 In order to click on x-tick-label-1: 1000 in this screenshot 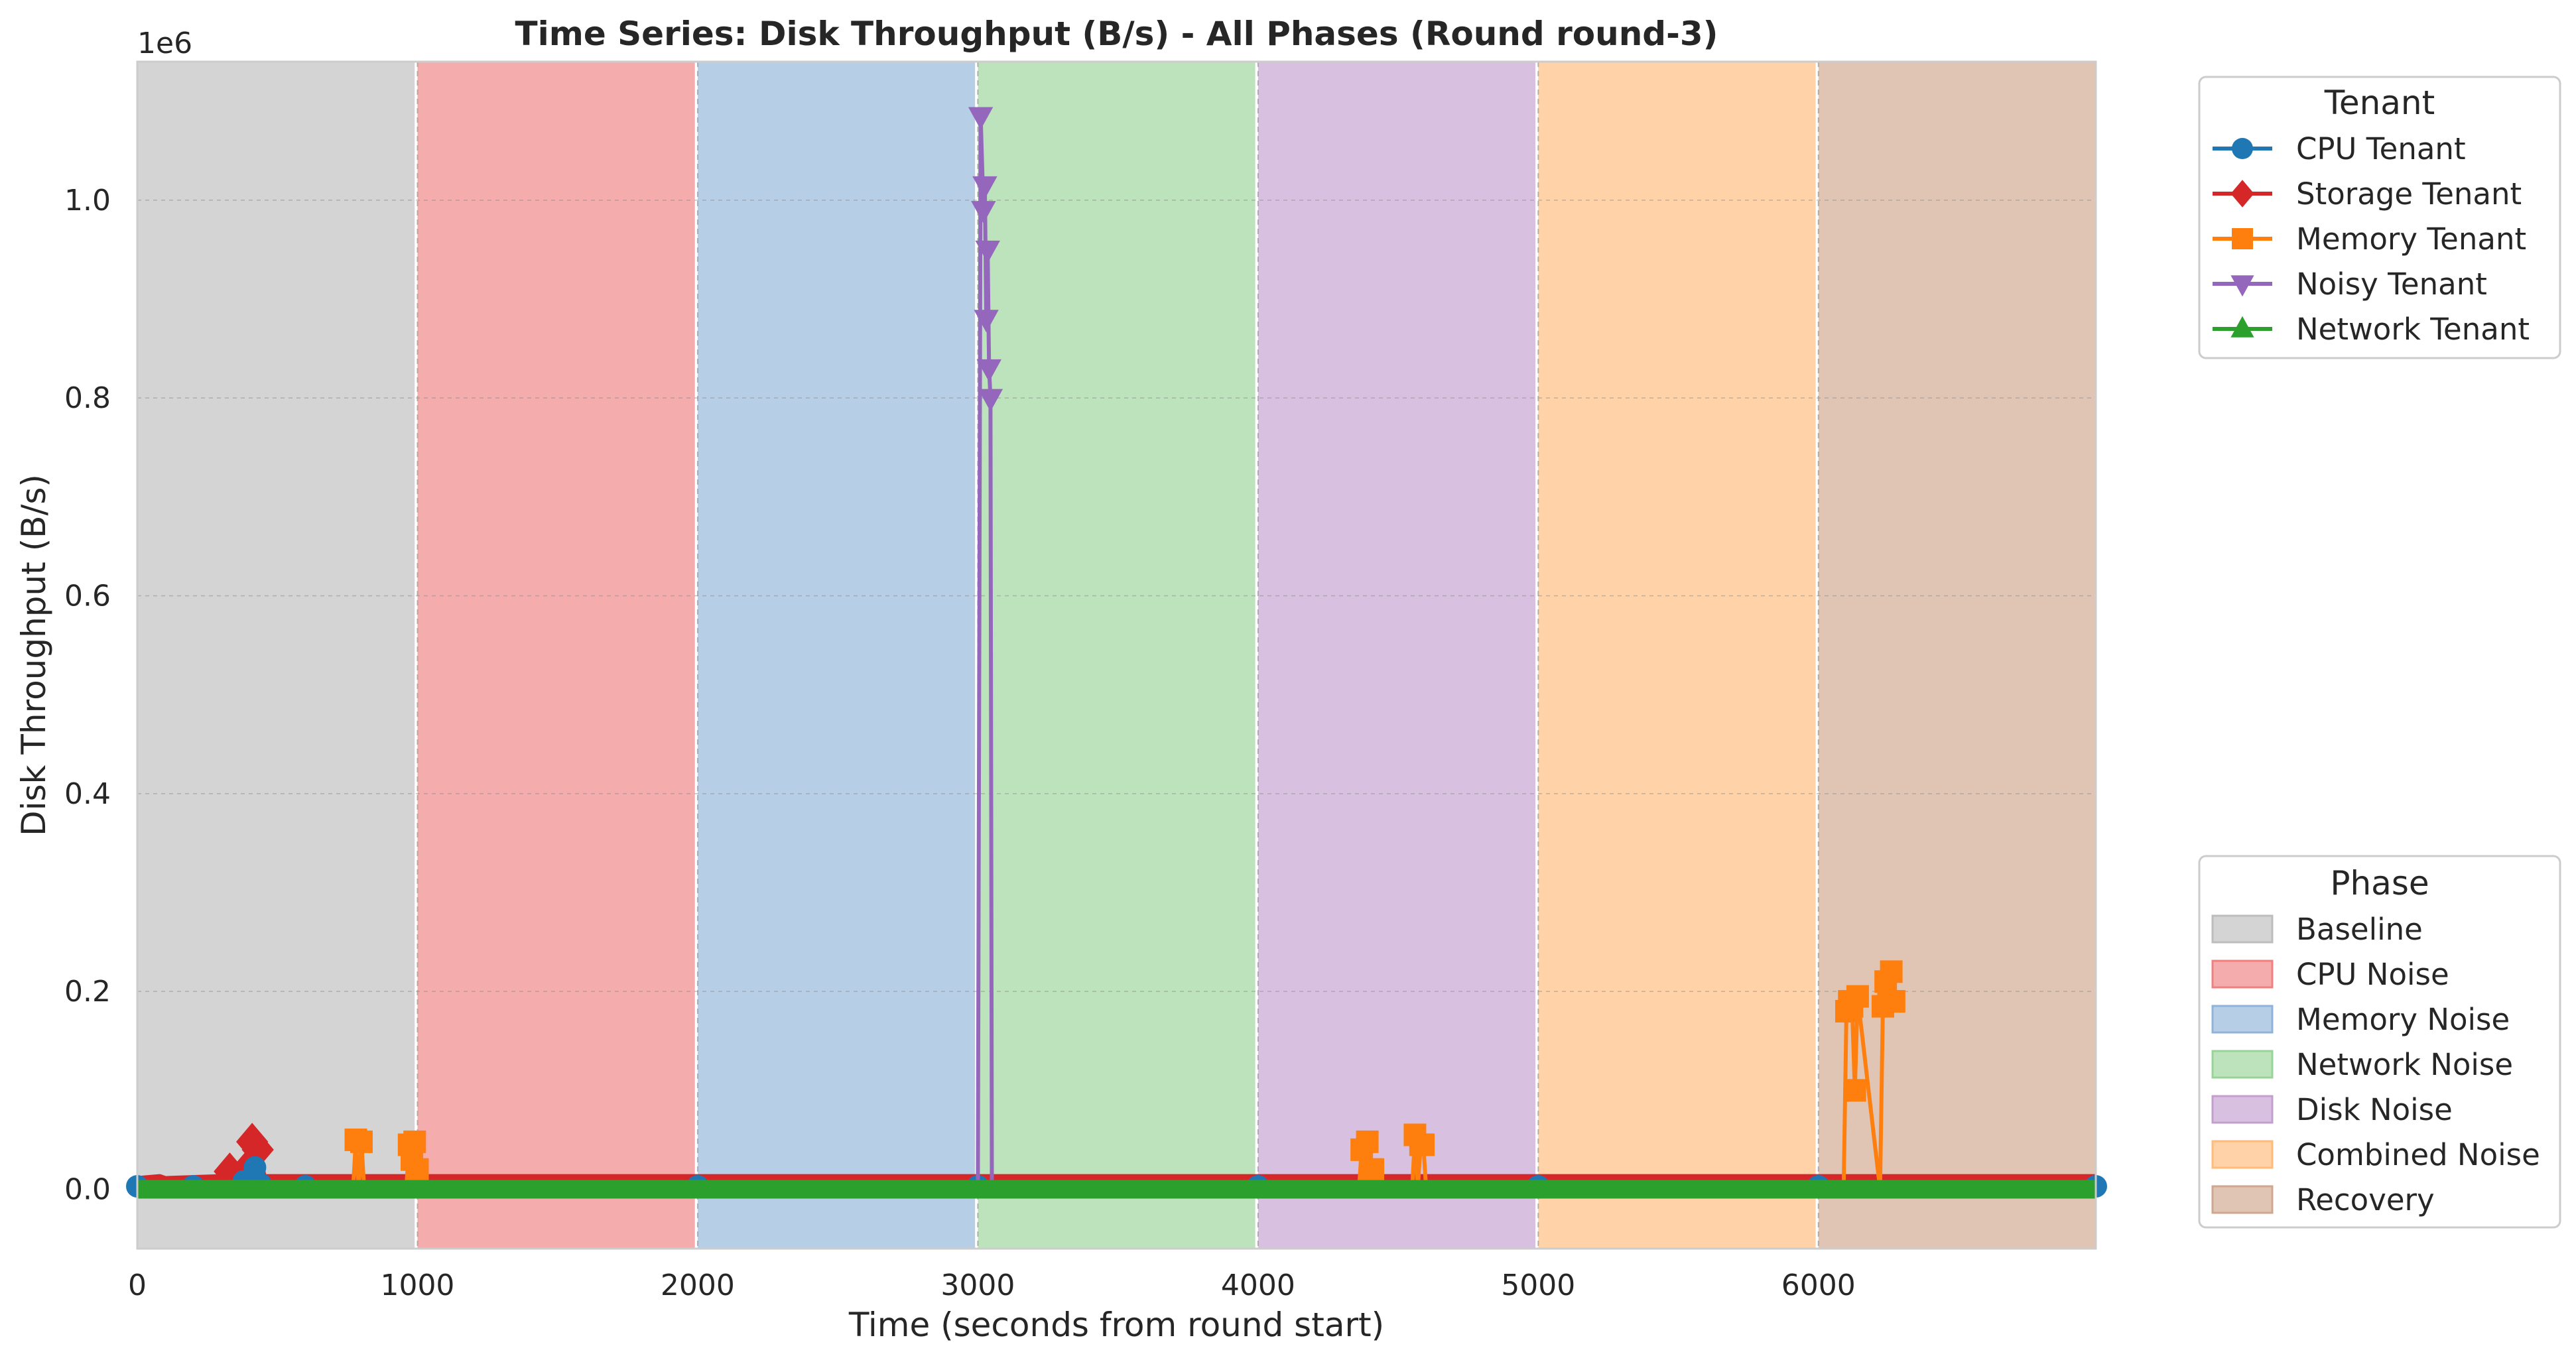, I will do `click(417, 1285)`.